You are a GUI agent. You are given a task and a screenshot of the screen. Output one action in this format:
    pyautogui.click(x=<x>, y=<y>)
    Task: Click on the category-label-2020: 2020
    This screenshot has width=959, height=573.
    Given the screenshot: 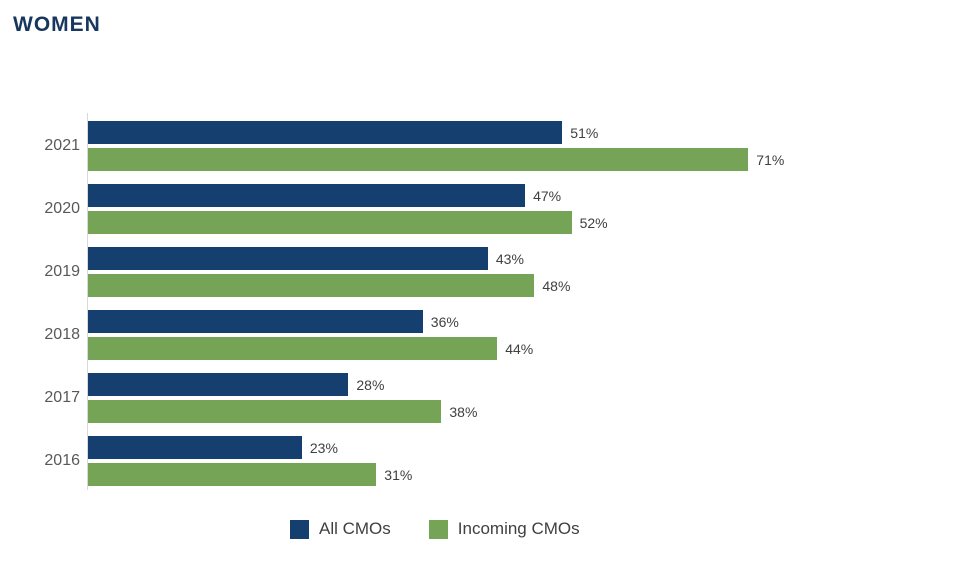 What is the action you would take?
    pyautogui.click(x=62, y=208)
    